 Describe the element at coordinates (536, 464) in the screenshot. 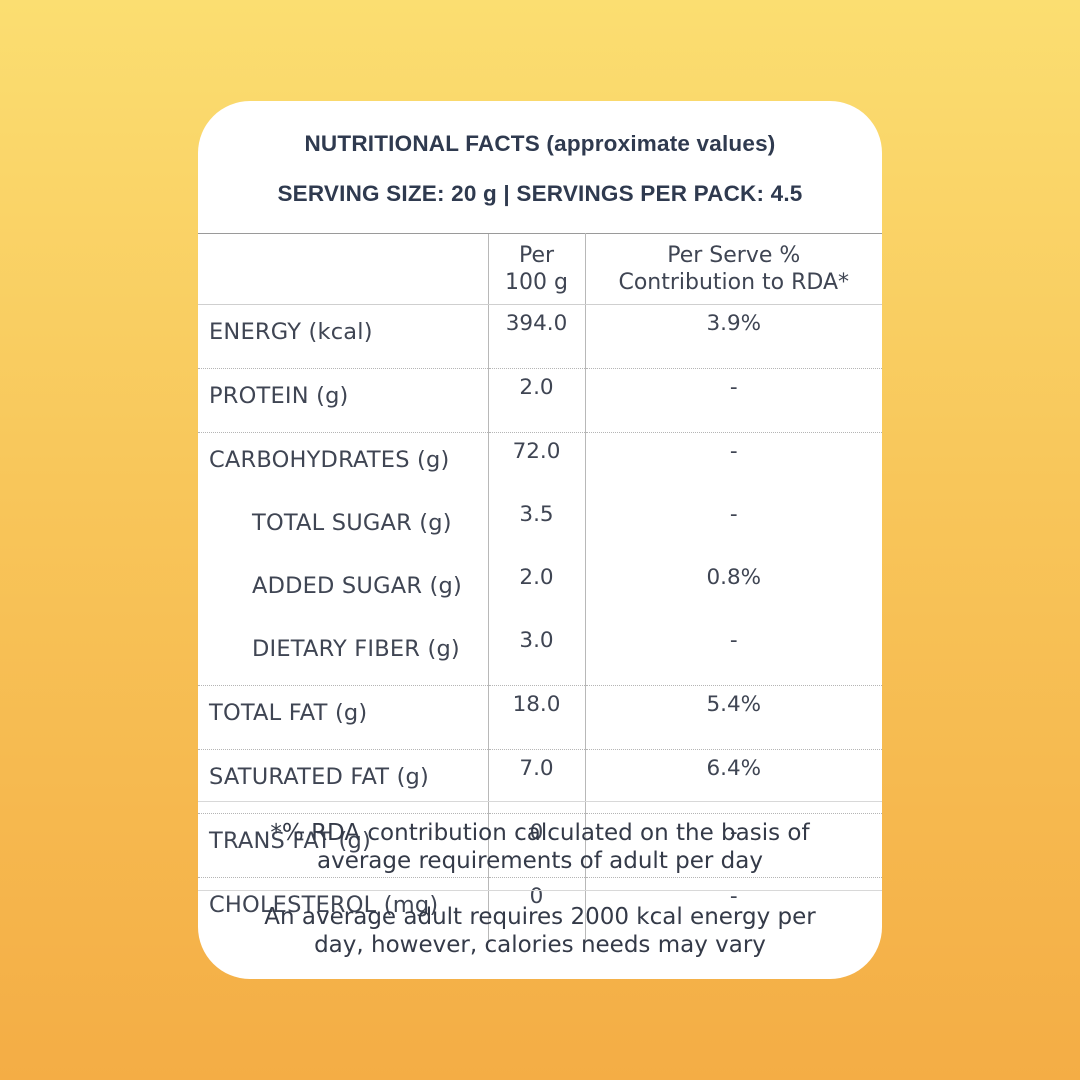

I see `per-100g-value: 72.0` at that location.